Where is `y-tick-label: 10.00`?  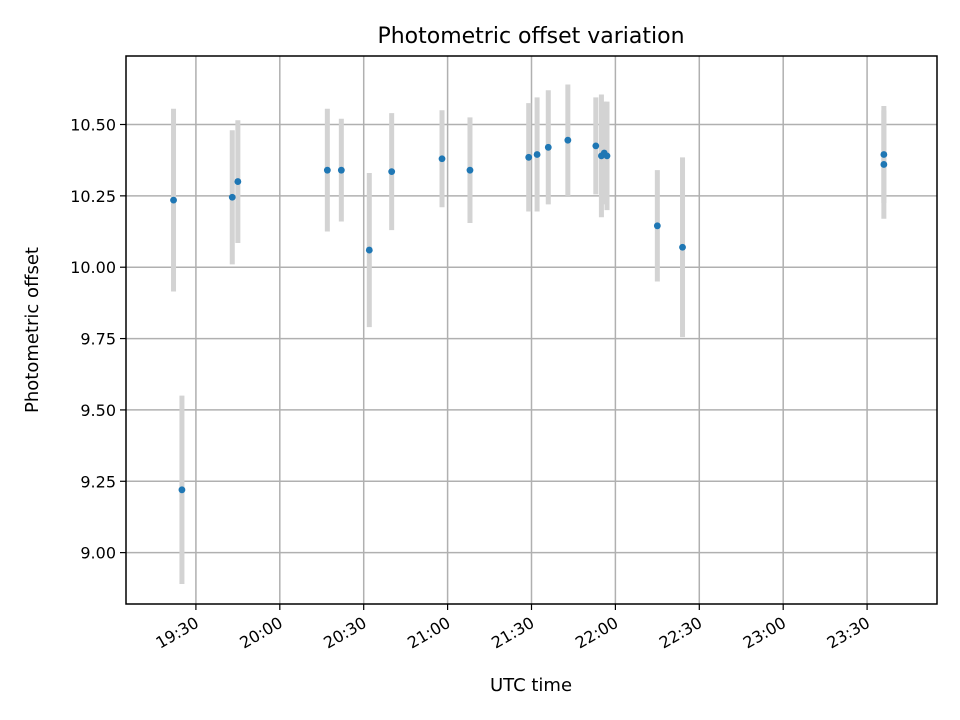
y-tick-label: 10.00 is located at coordinates (93, 267).